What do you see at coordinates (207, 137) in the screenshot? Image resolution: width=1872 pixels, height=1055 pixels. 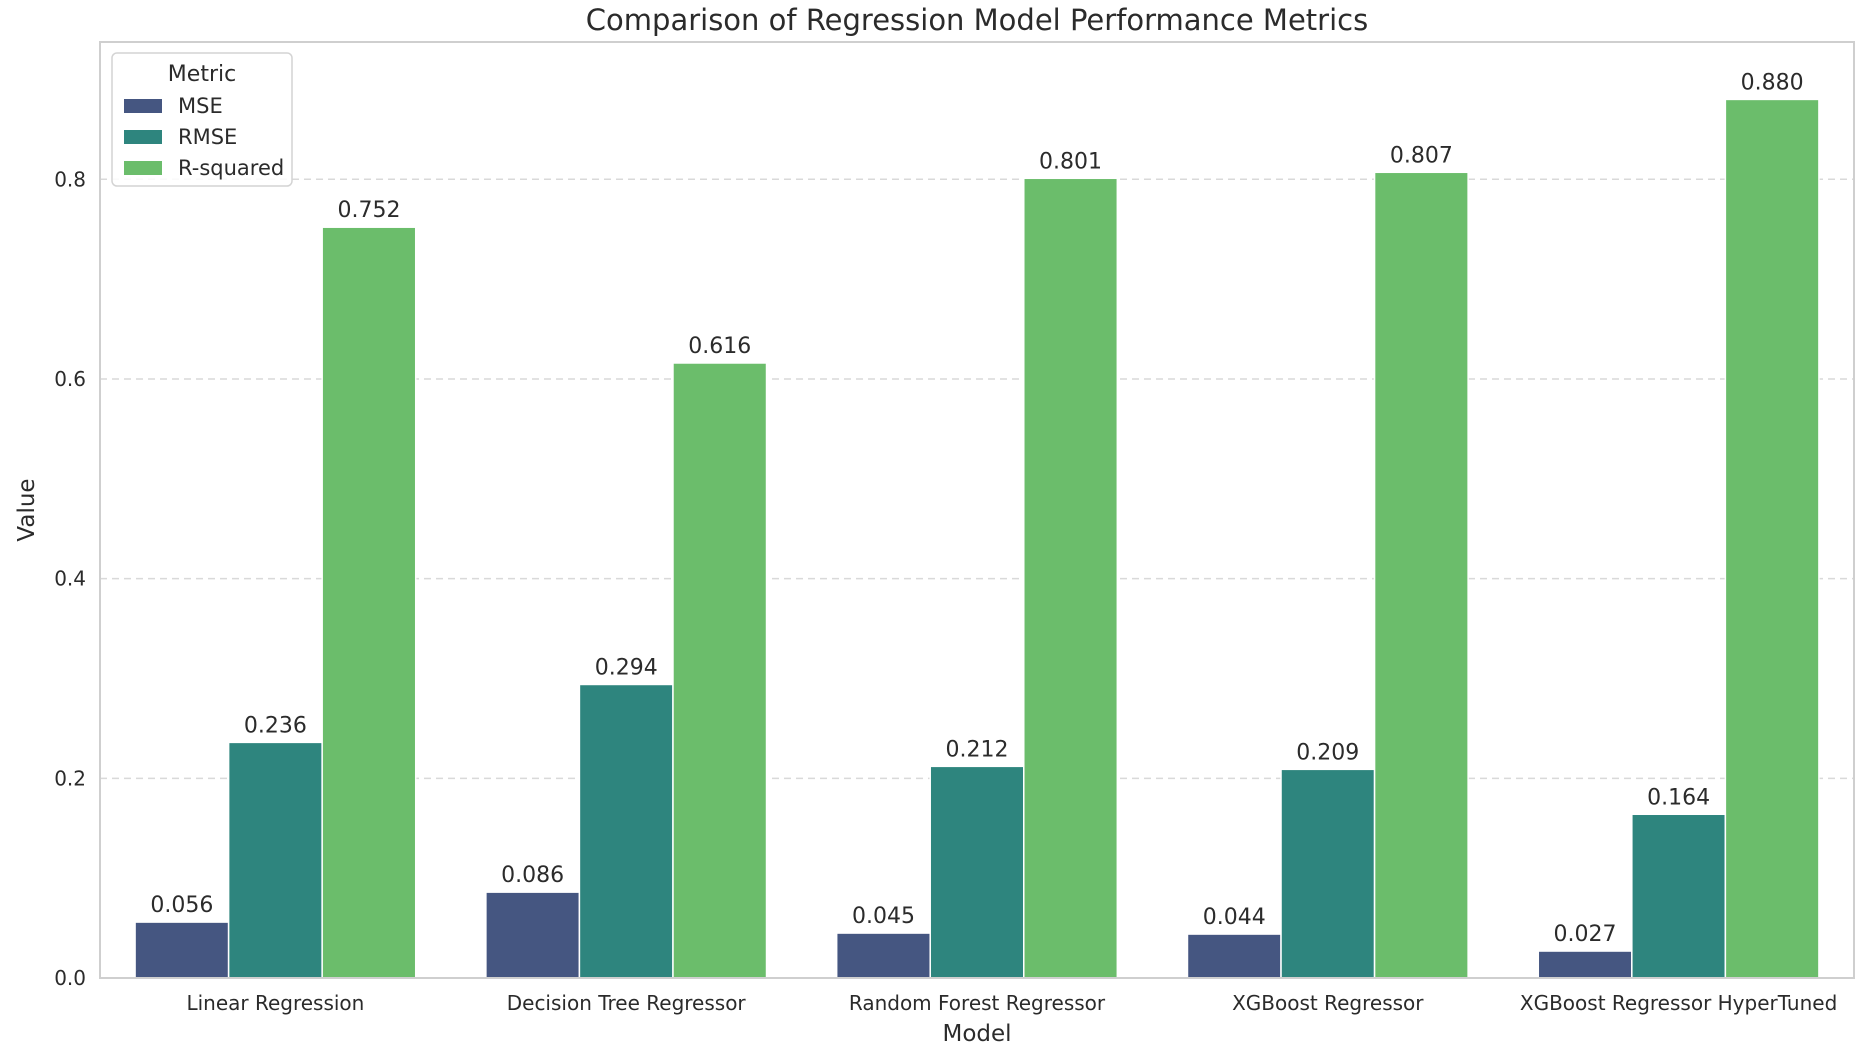 I see `legend-label: RMSE` at bounding box center [207, 137].